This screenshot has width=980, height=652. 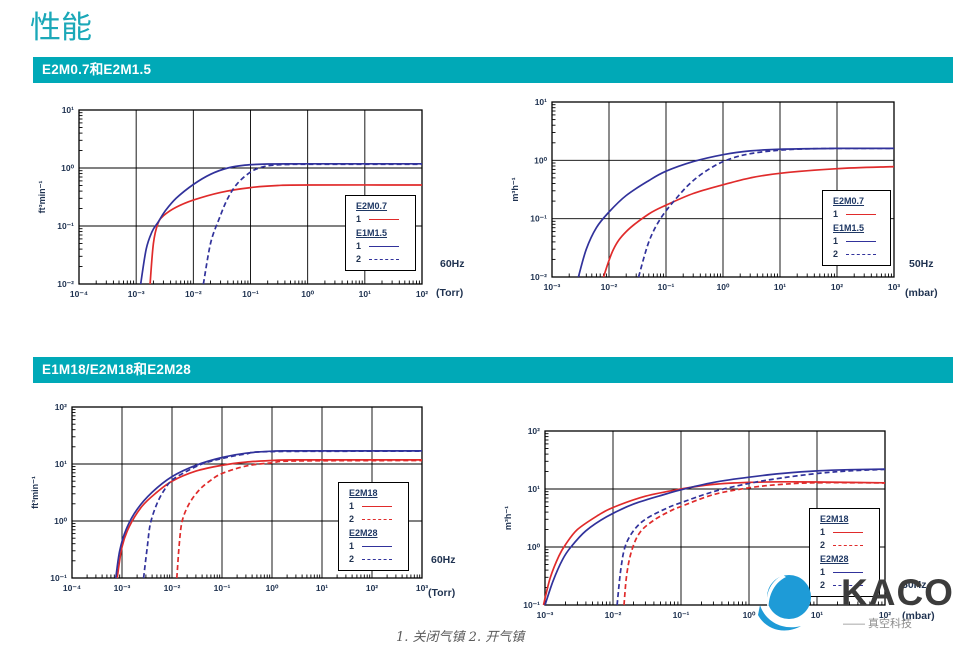 I want to click on legend-group-title: E2M18, so click(x=363, y=493).